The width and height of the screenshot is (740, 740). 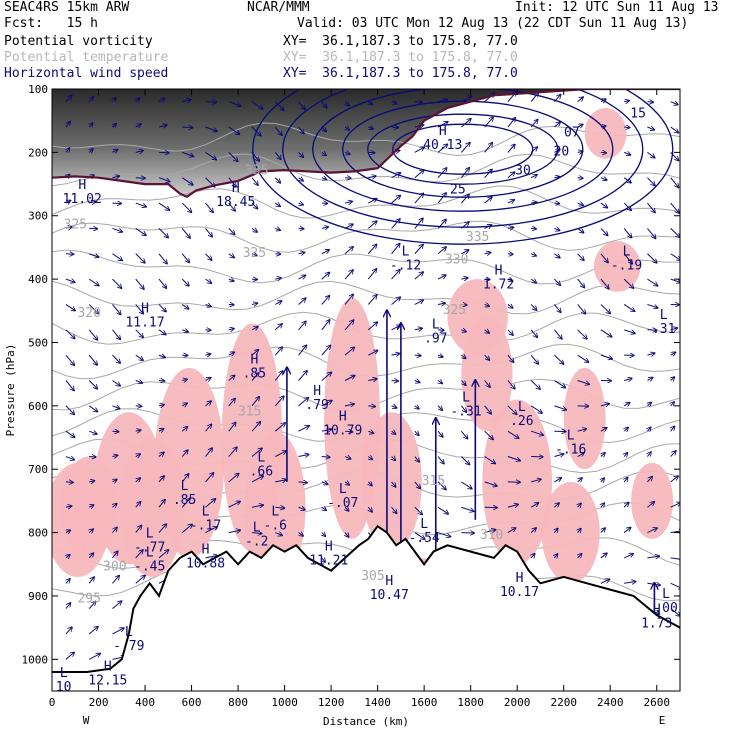 I want to click on pv-extremum-kind: H, so click(x=145, y=309).